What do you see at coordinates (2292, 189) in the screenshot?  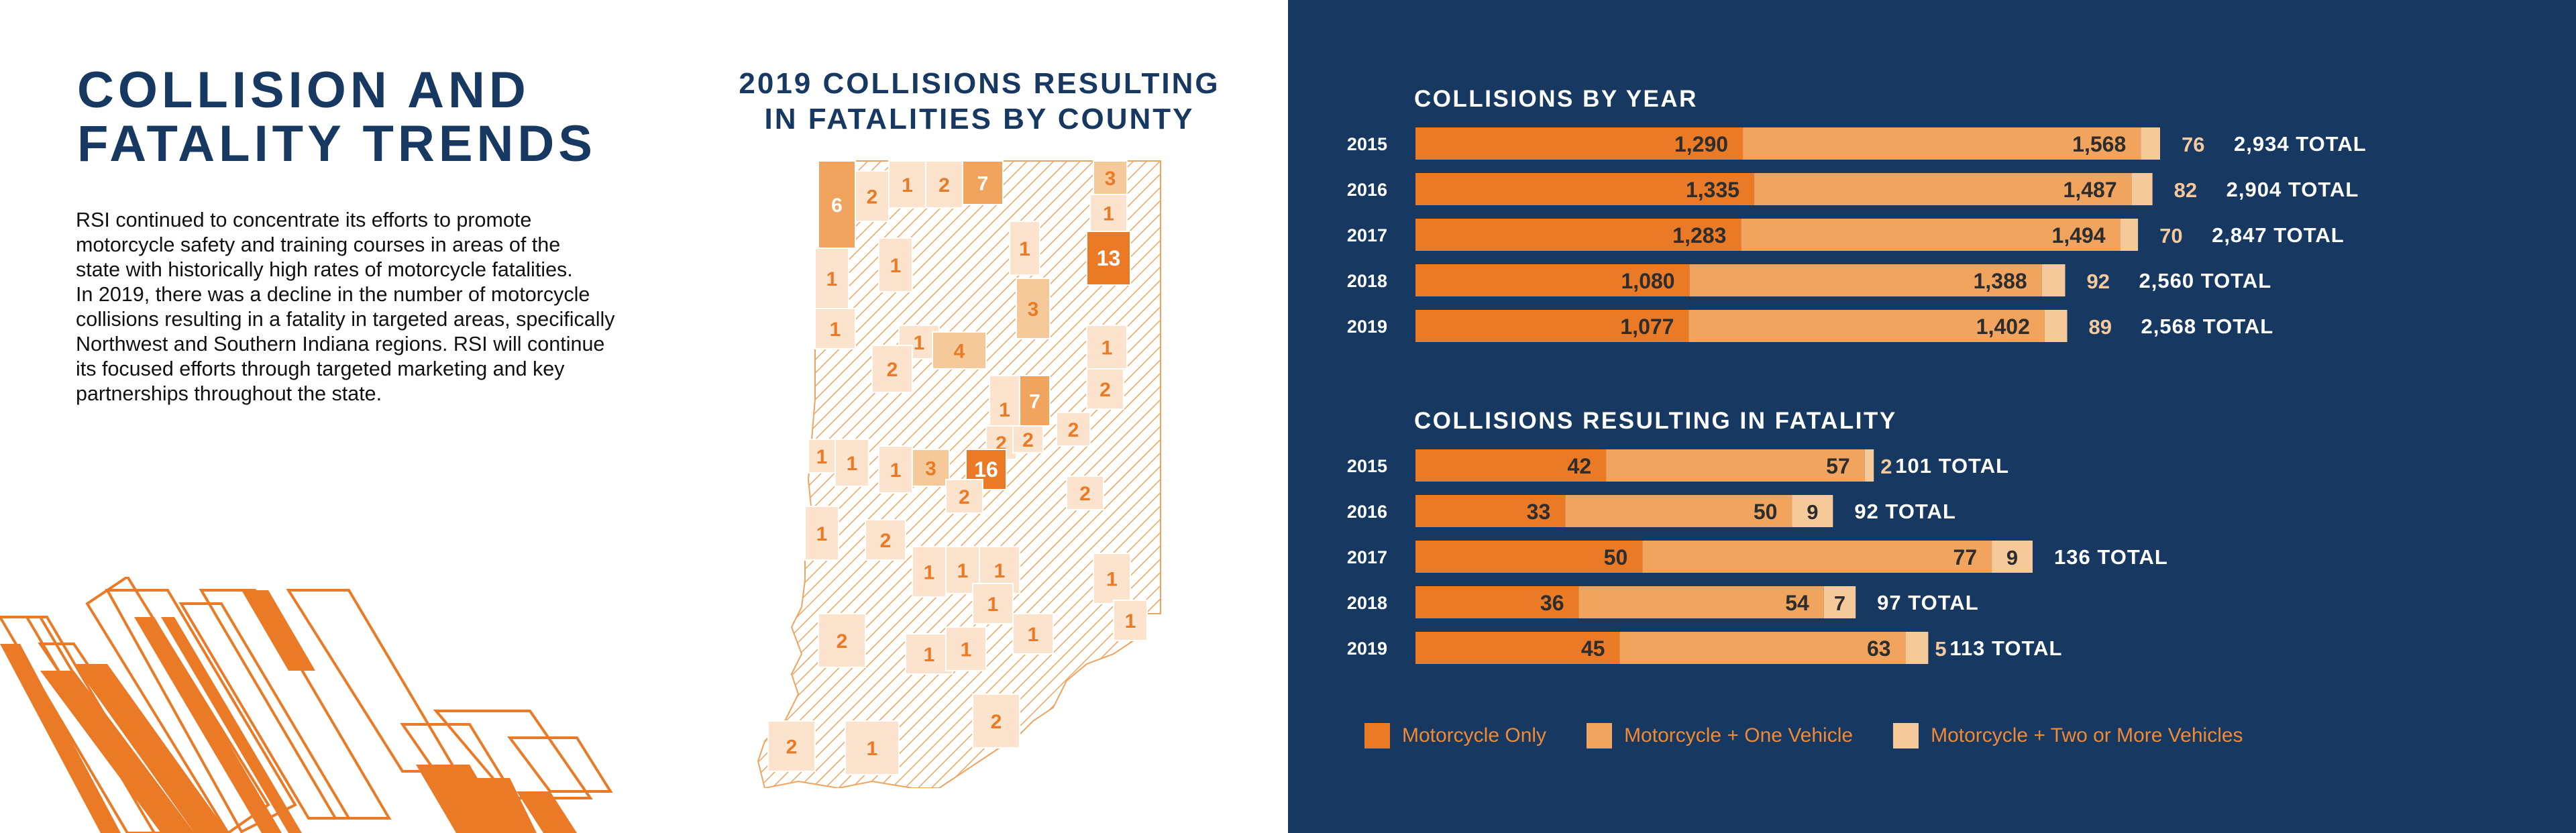 I see `bar-total-label: 2,904 TOTAL` at bounding box center [2292, 189].